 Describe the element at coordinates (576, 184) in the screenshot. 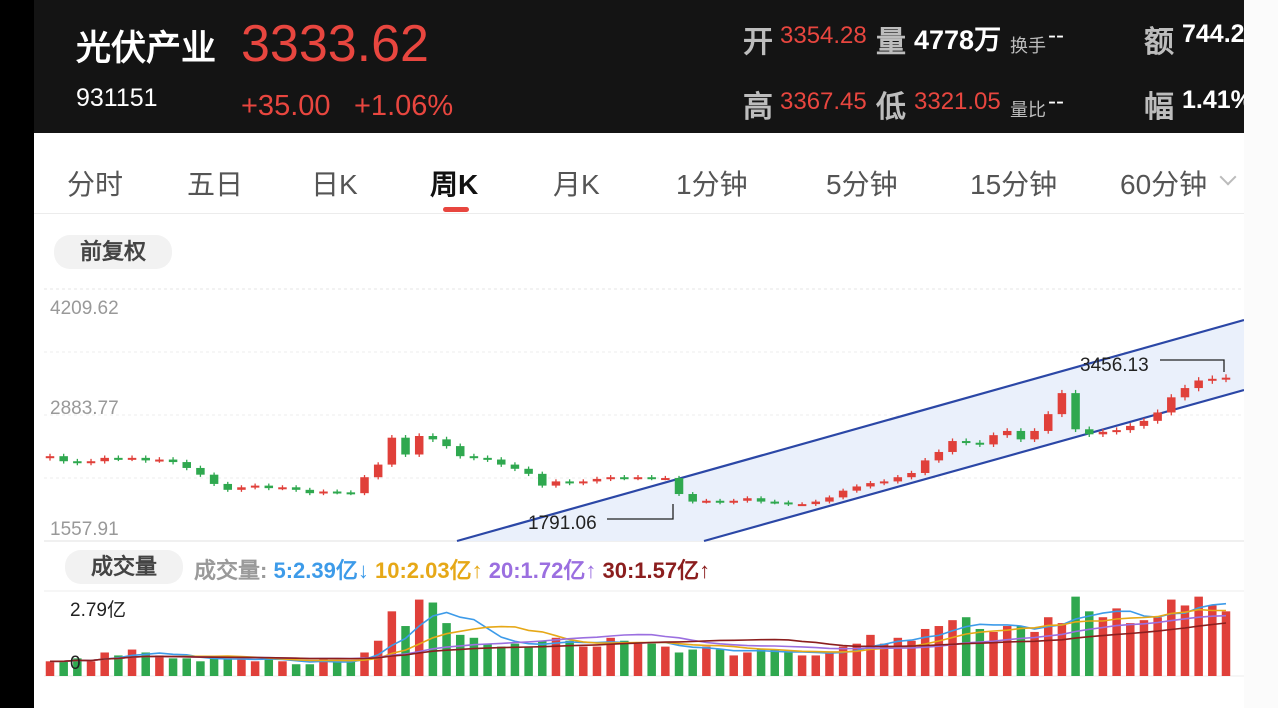

I see `tab-monthly-k: 月K` at that location.